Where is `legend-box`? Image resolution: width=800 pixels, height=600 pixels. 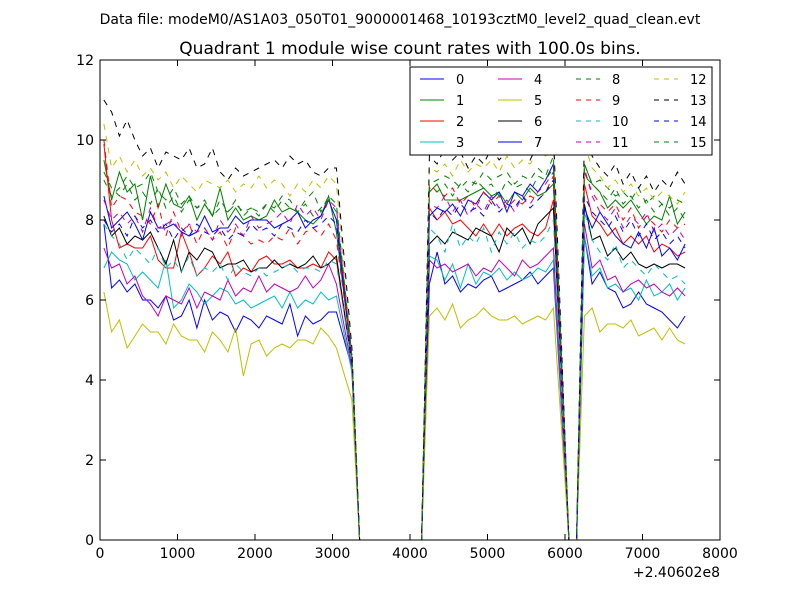
legend-box is located at coordinates (561, 111).